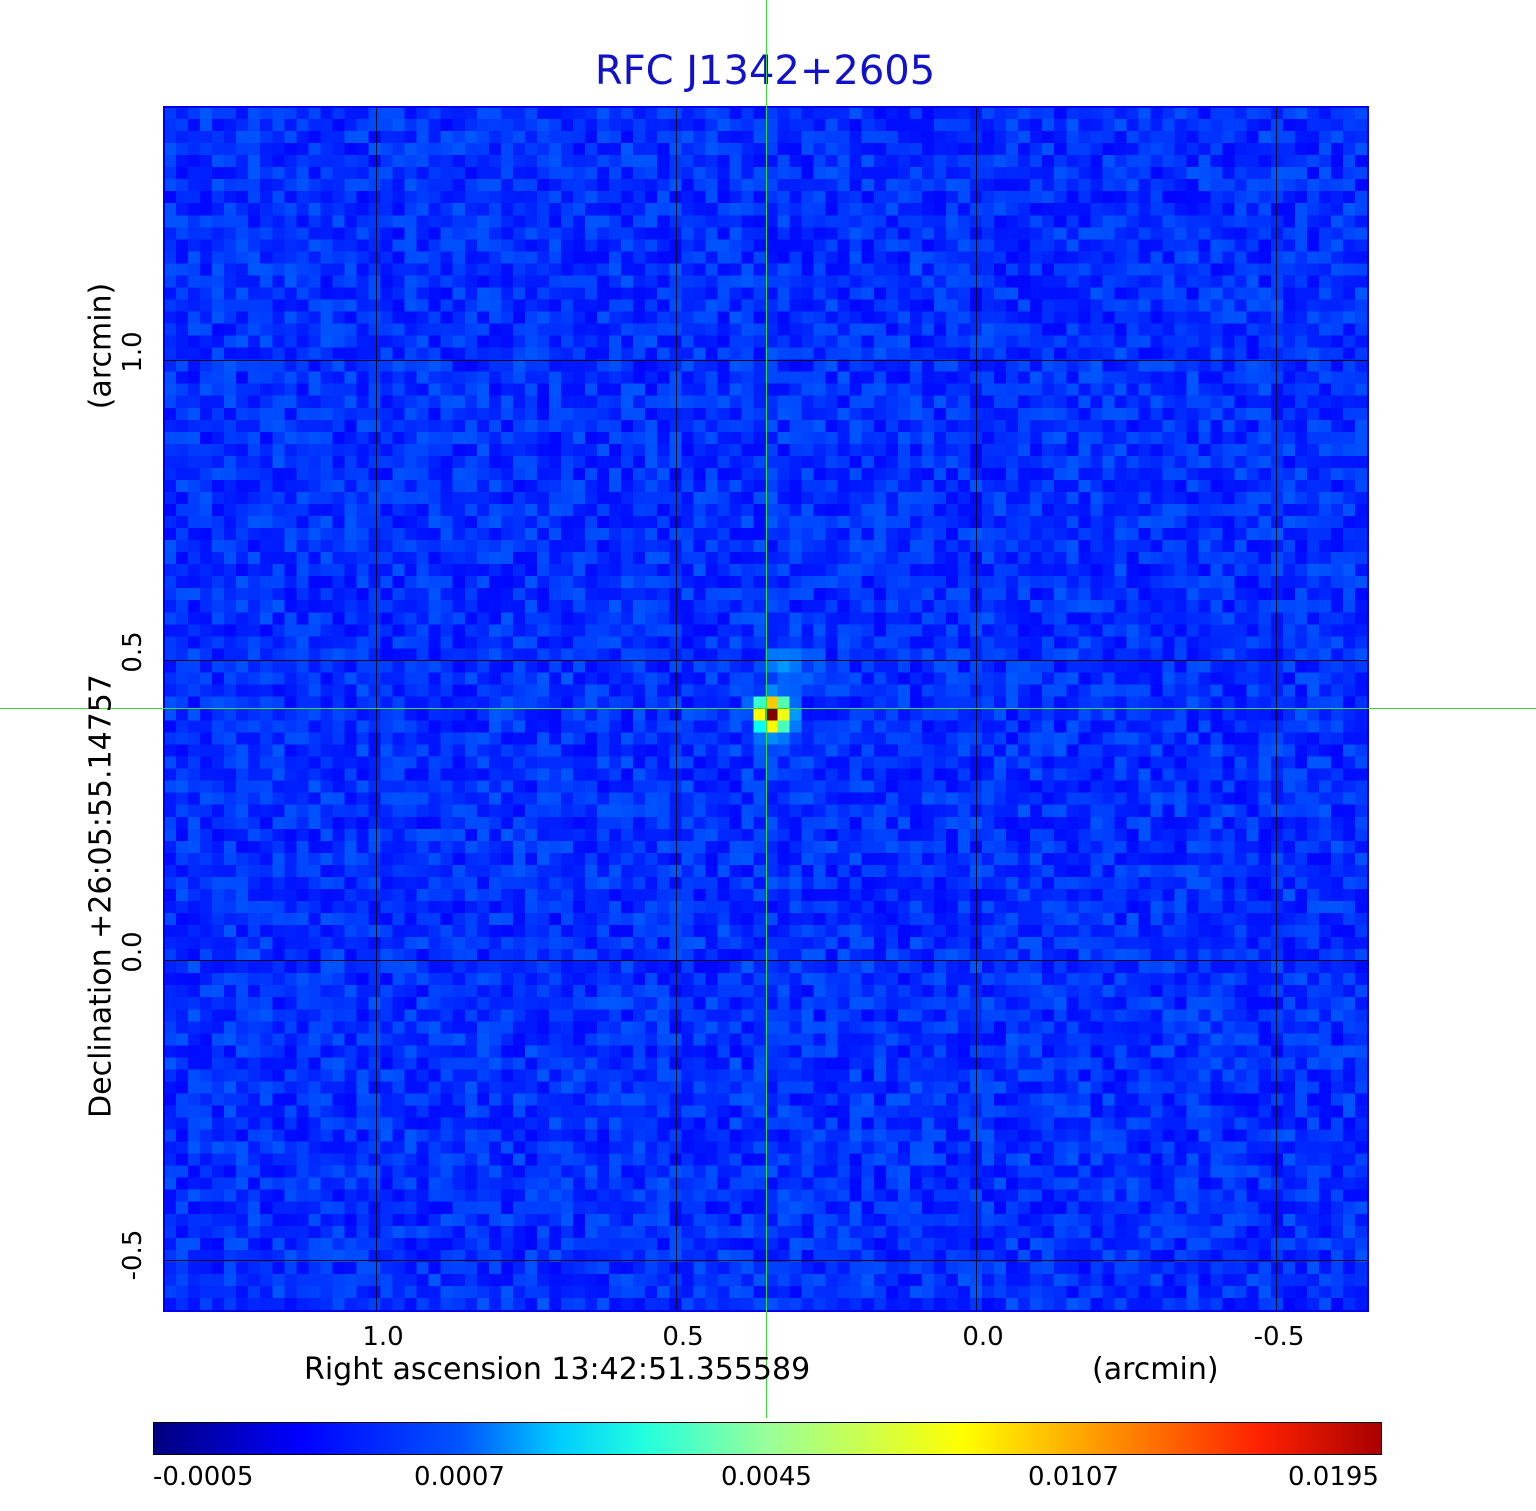 Image resolution: width=1536 pixels, height=1511 pixels. Describe the element at coordinates (133, 952) in the screenshot. I see `y-tick-label: 0.0` at that location.